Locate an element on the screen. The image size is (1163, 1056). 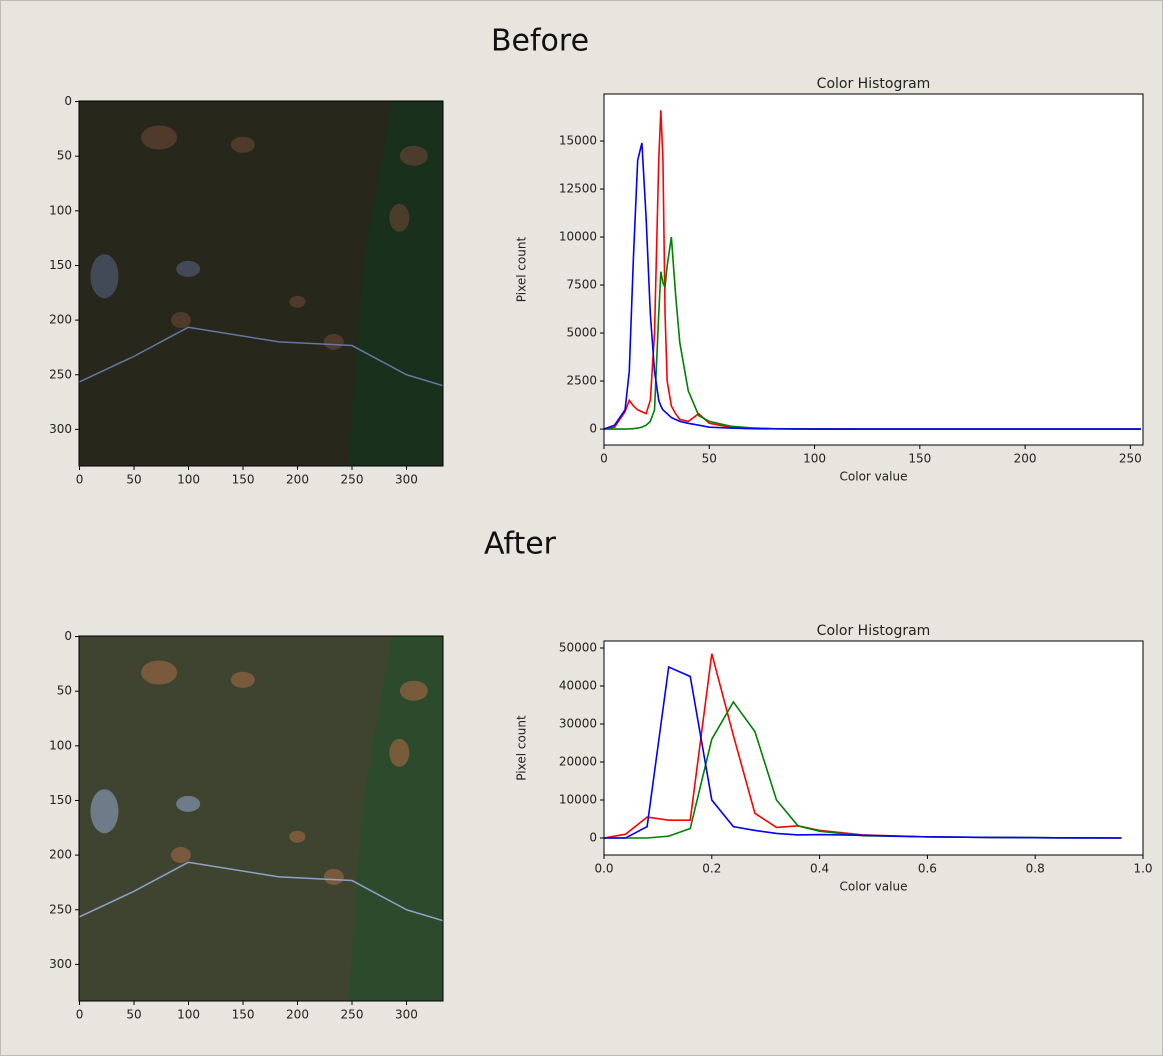
y-tick-label: 50000 is located at coordinates (578, 647).